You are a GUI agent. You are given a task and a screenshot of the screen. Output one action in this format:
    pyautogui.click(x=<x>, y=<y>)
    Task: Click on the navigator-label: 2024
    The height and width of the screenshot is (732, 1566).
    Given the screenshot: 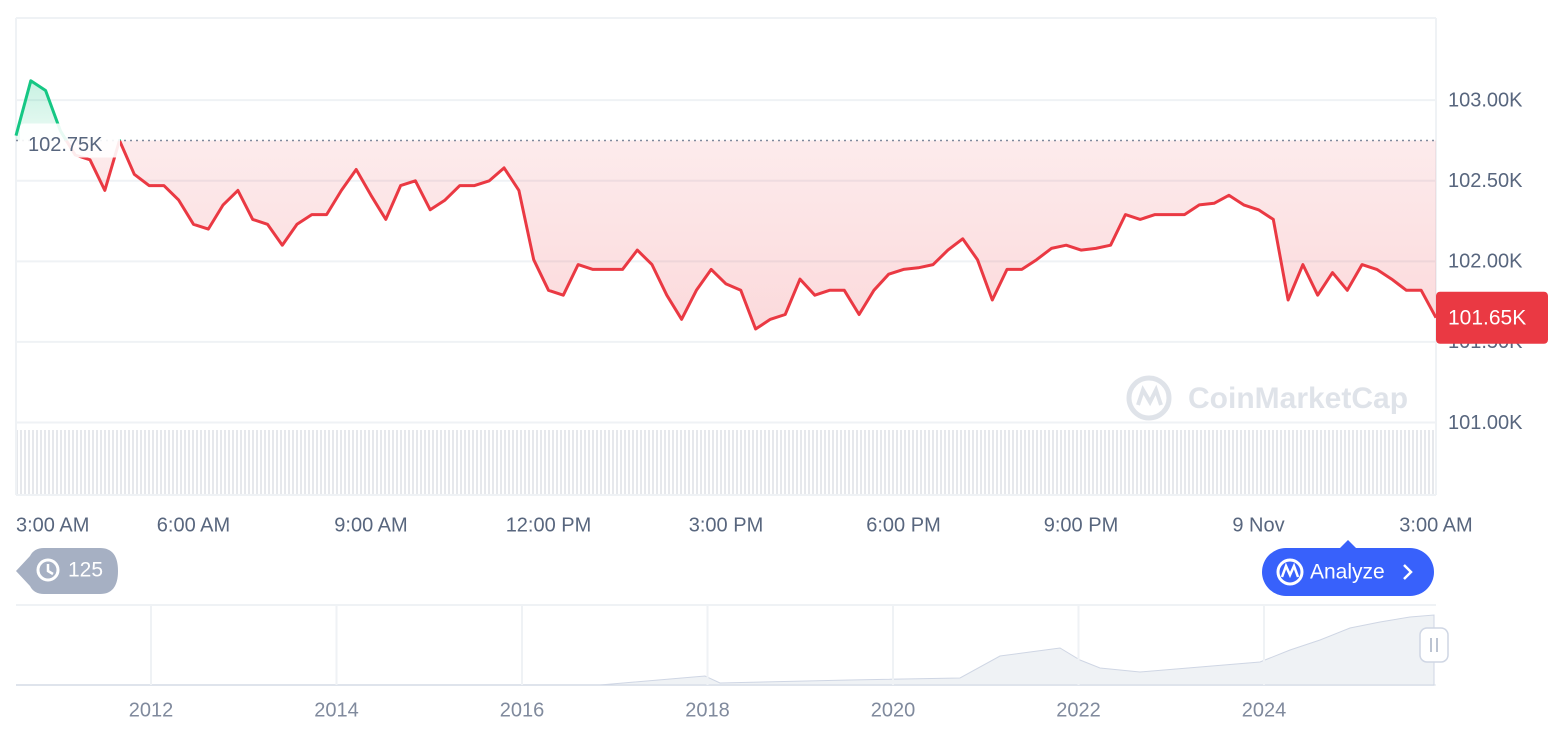 What is the action you would take?
    pyautogui.click(x=1264, y=710)
    